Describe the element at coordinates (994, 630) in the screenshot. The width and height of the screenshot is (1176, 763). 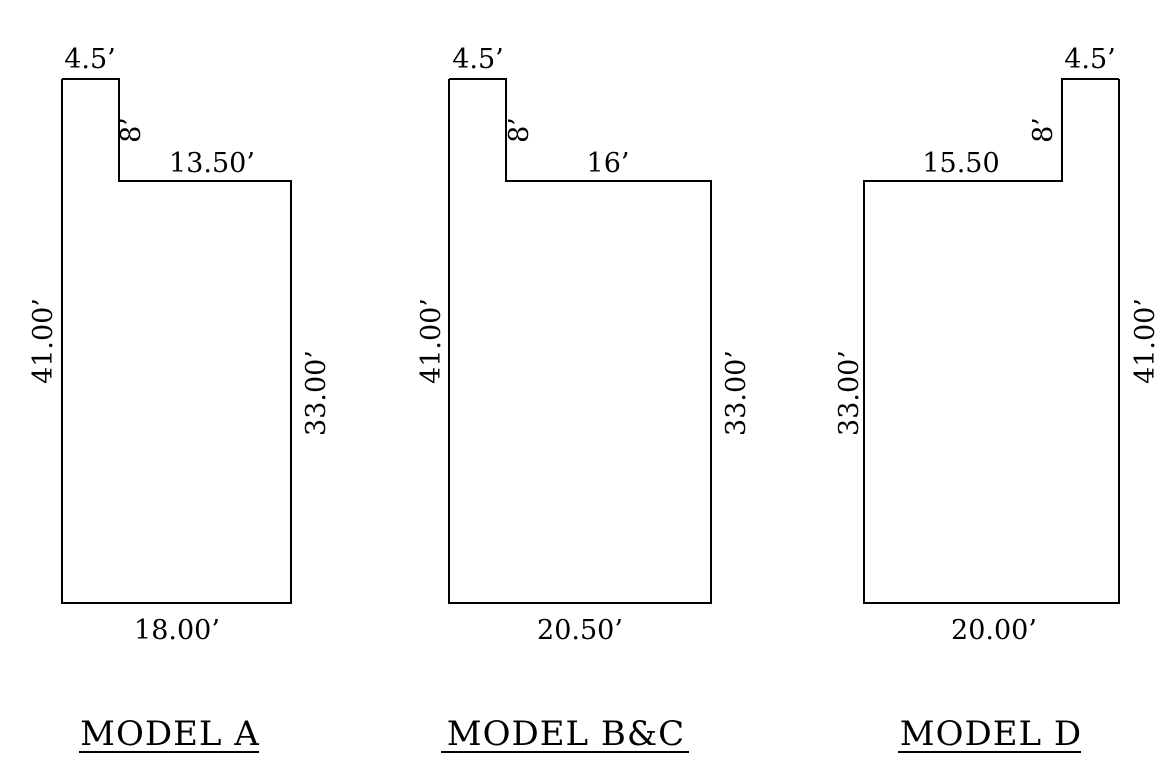
I see `model-d-bottom-label: 20.00’` at that location.